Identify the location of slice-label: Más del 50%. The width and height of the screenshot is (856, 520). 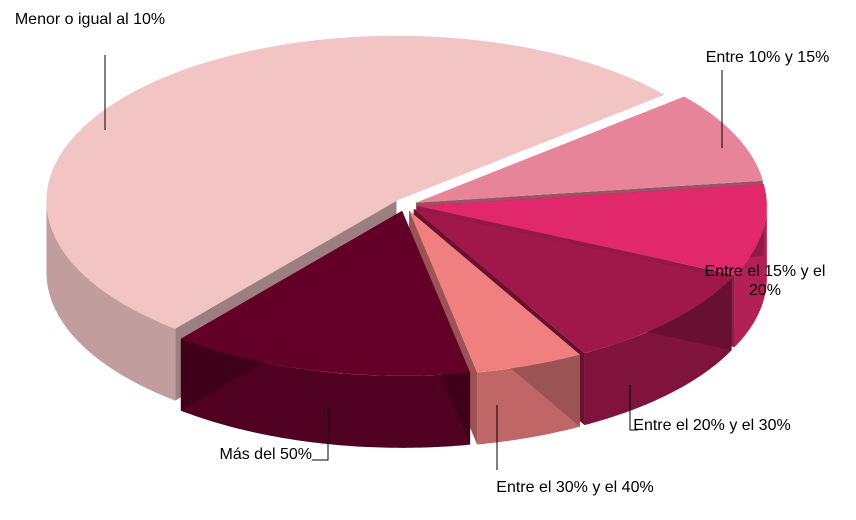
(266, 454).